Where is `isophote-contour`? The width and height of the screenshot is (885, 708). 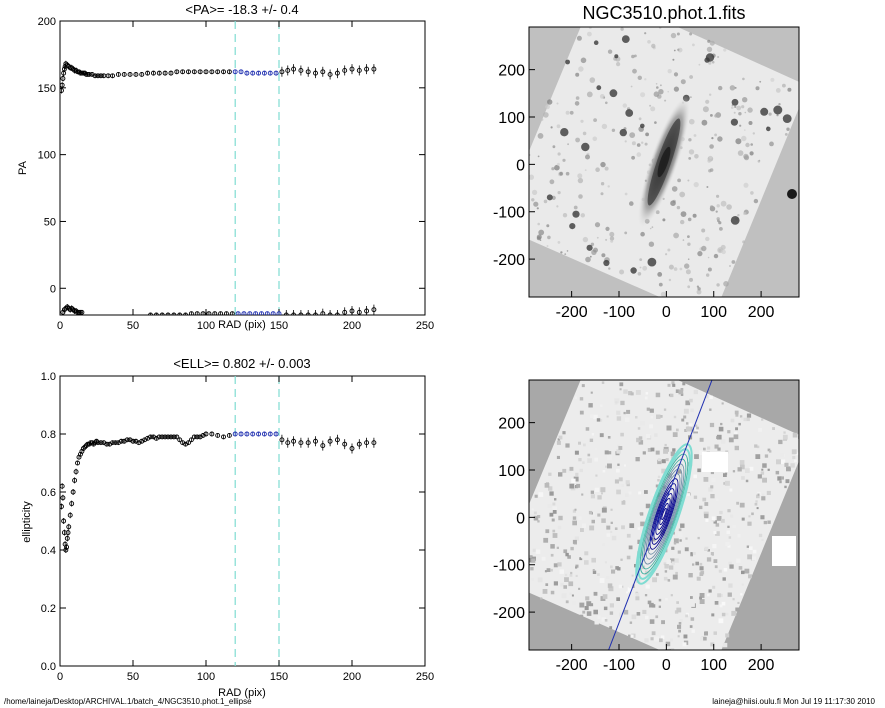 isophote-contour is located at coordinates (664, 514).